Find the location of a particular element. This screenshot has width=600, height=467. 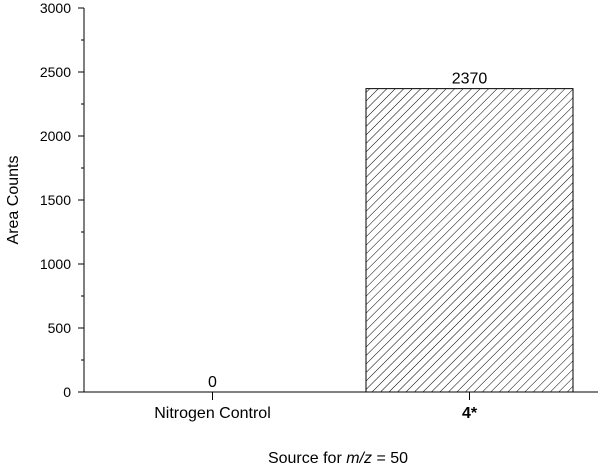

x-axis-title: Source for m/z = 50 is located at coordinates (338, 458).